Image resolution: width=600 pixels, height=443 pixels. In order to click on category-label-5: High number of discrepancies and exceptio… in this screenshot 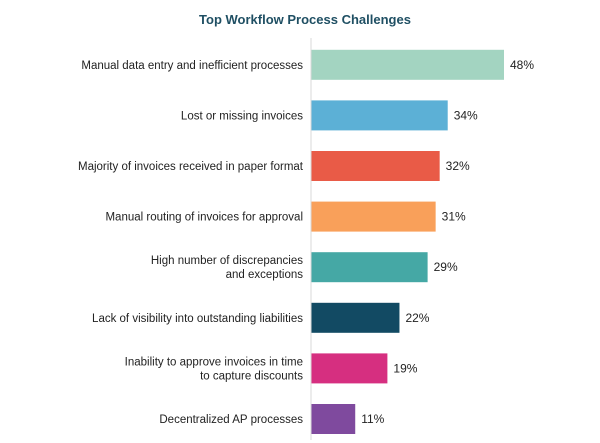, I will do `click(227, 268)`.